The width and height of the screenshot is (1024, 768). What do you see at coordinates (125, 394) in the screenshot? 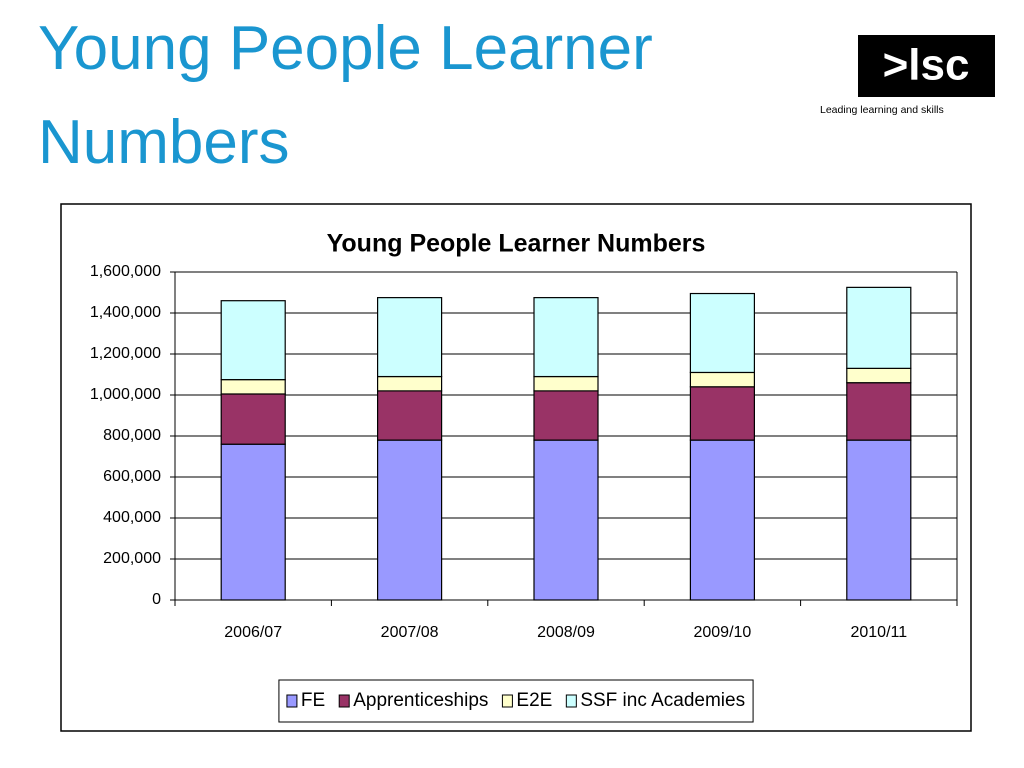
I see `y-tick-label: 1,000,000` at bounding box center [125, 394].